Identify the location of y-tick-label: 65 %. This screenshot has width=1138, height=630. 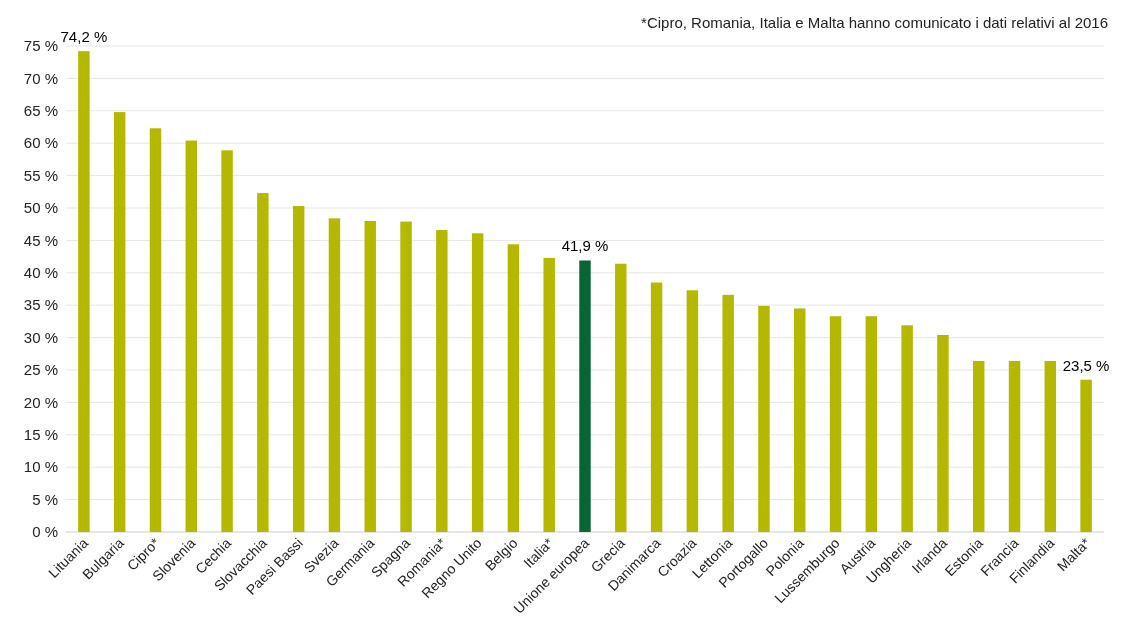
(40, 111).